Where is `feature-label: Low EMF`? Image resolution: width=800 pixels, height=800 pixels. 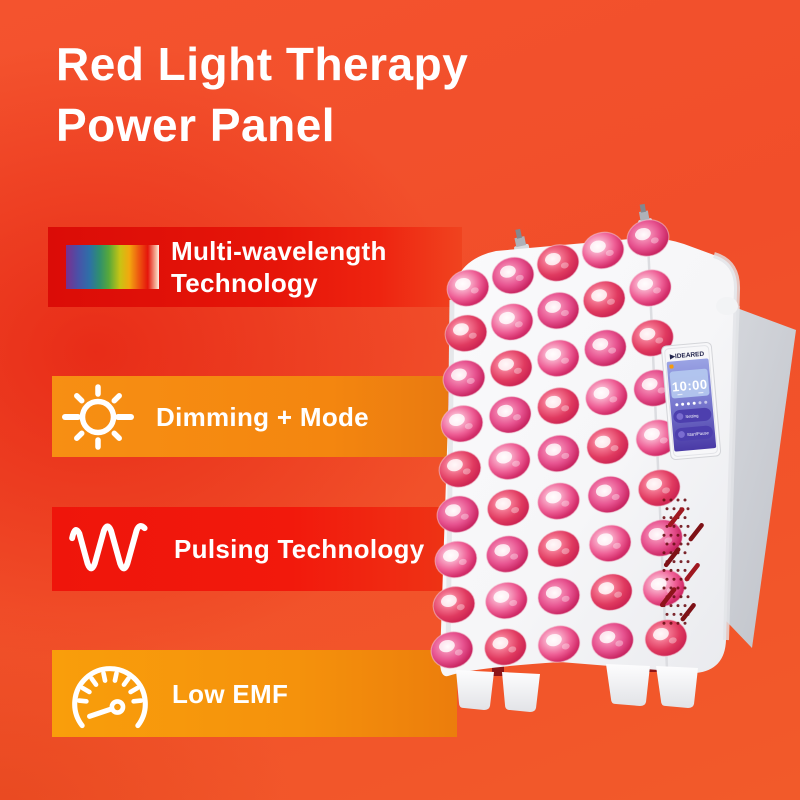
feature-label: Low EMF is located at coordinates (230, 694).